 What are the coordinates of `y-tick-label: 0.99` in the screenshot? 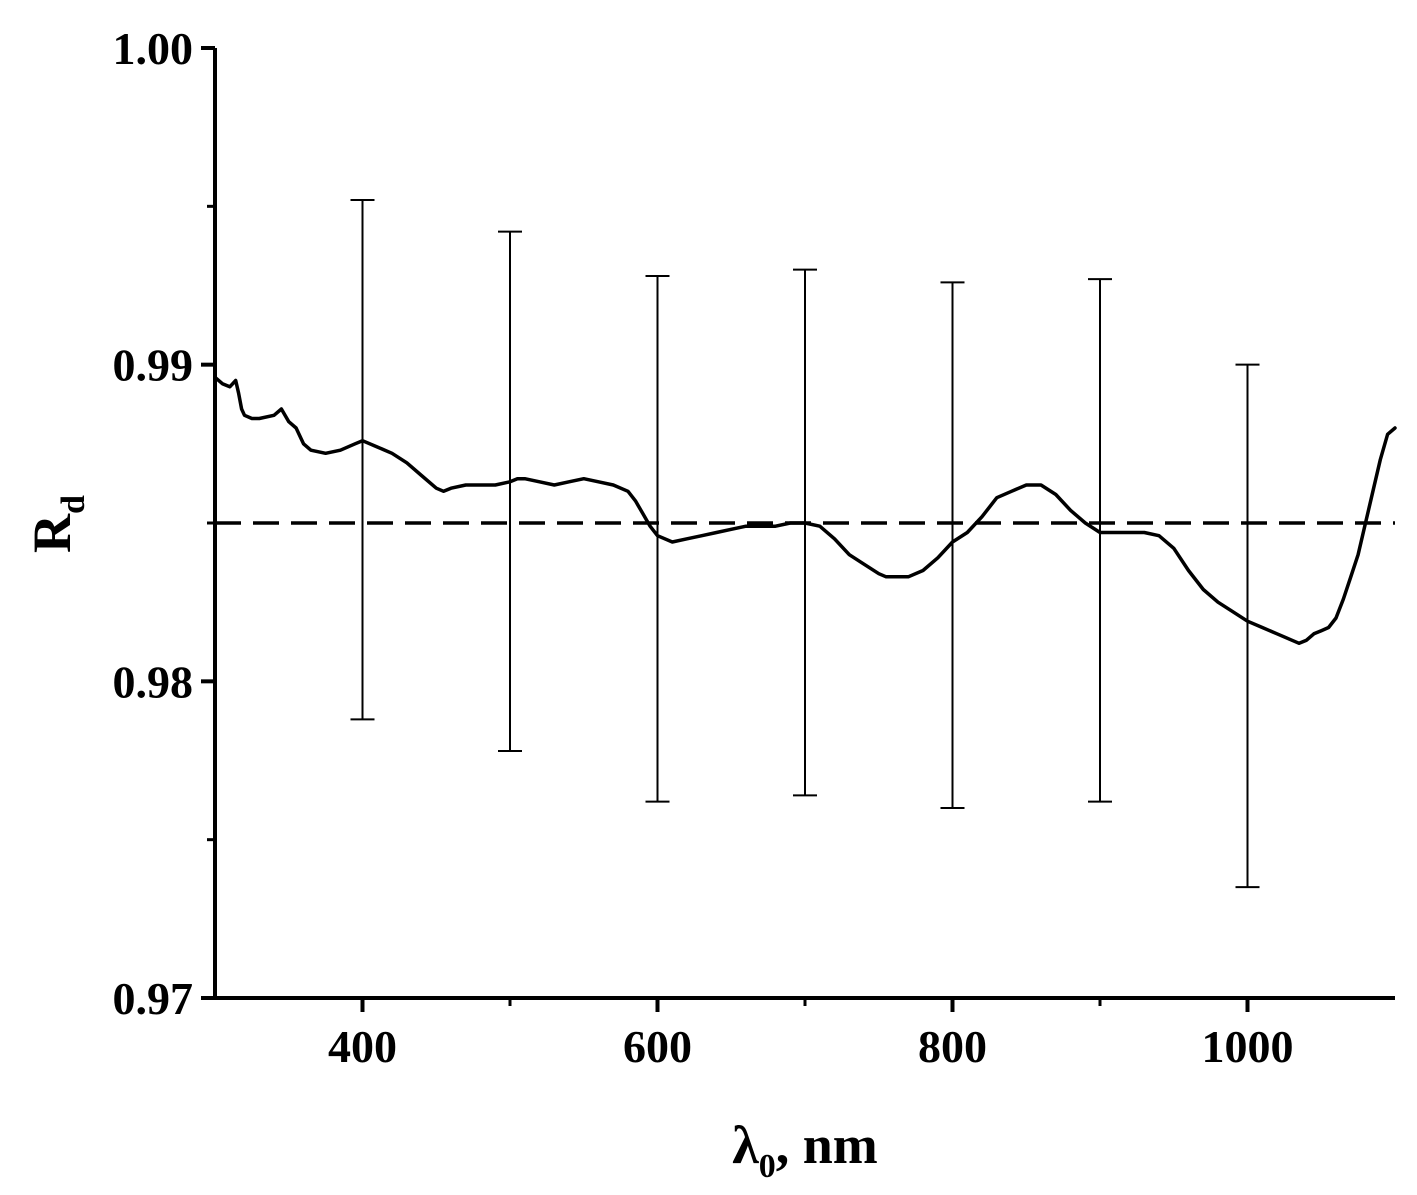 It's located at (153, 365).